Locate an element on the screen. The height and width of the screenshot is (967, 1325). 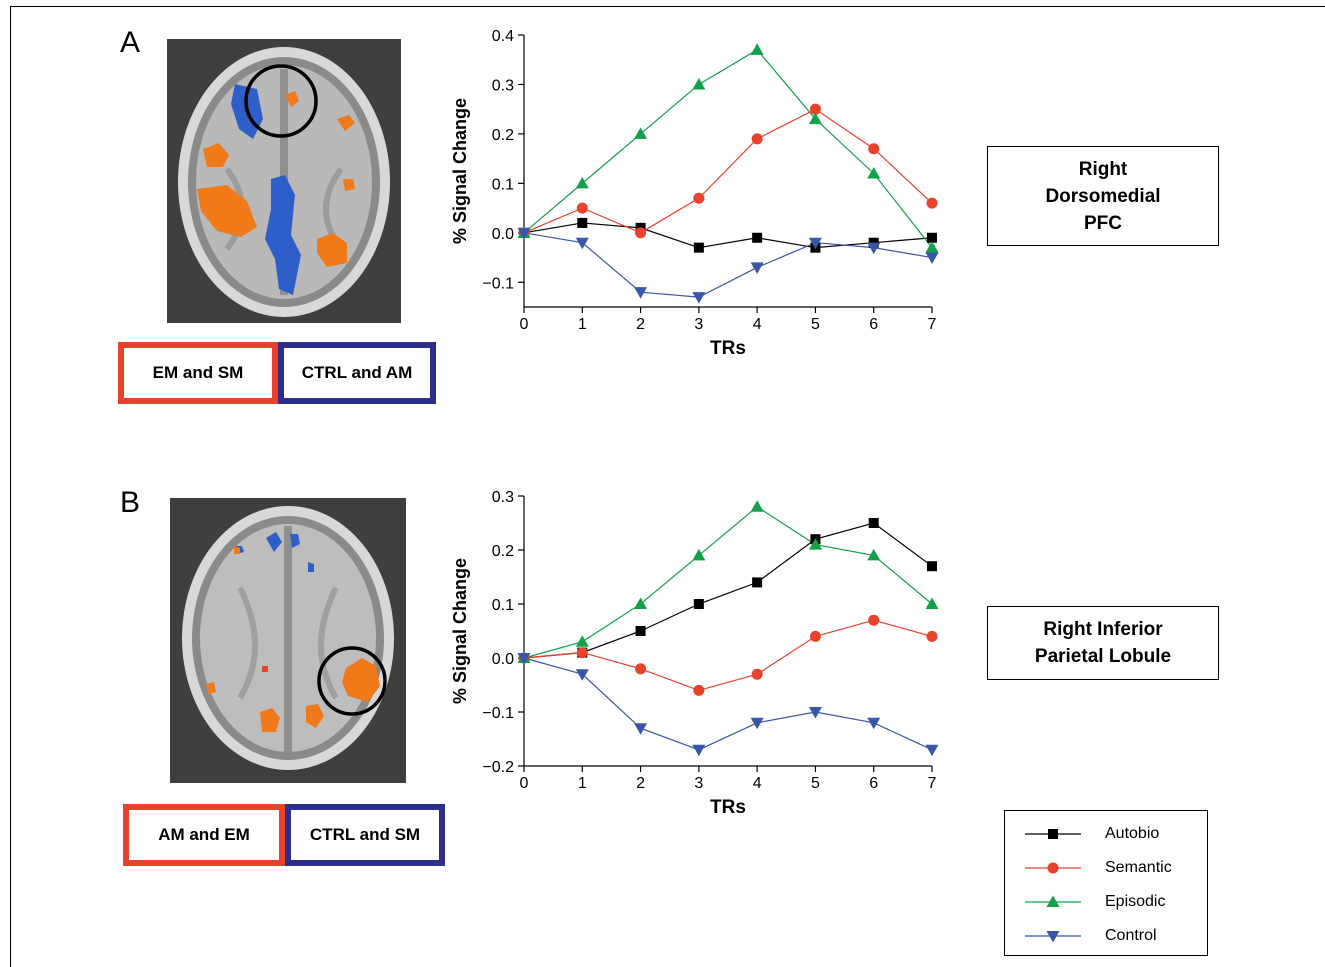
chart-b-x-tick-label: 0 is located at coordinates (524, 783).